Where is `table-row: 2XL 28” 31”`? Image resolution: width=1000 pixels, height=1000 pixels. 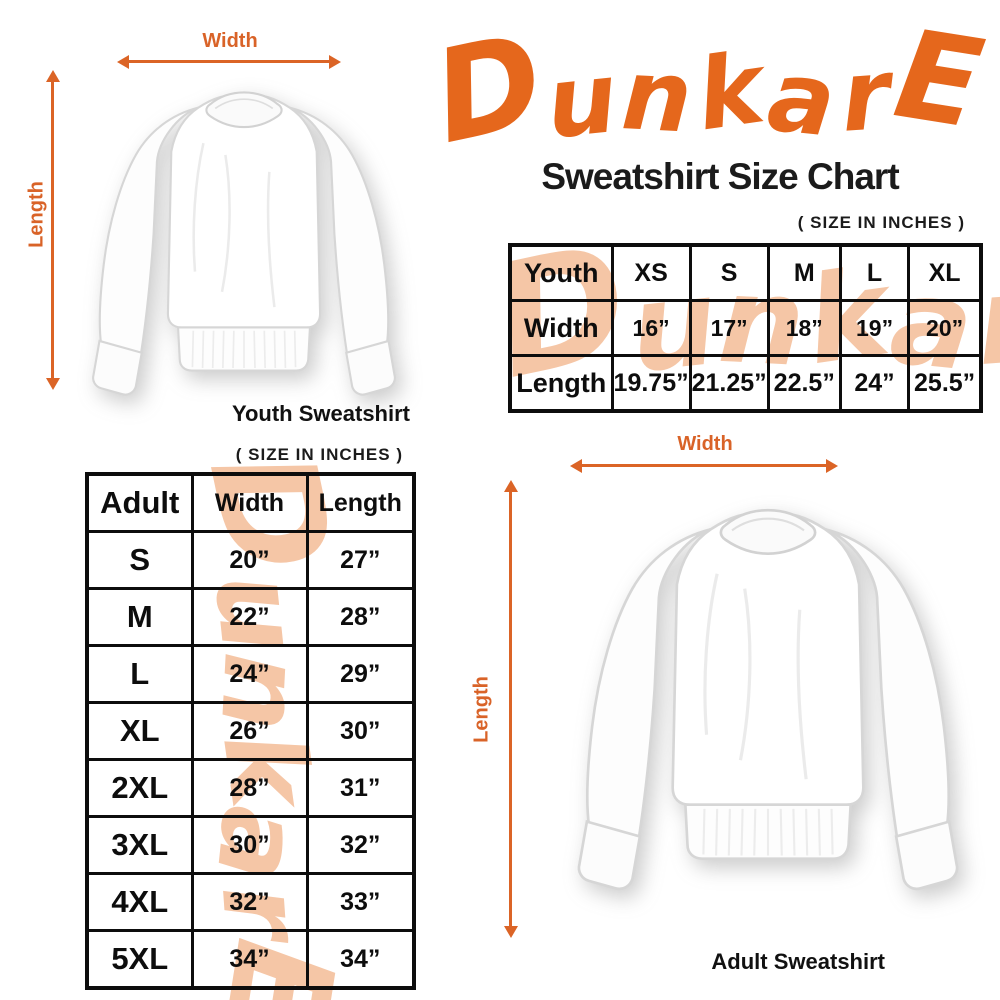 table-row: 2XL 28” 31” is located at coordinates (250, 788).